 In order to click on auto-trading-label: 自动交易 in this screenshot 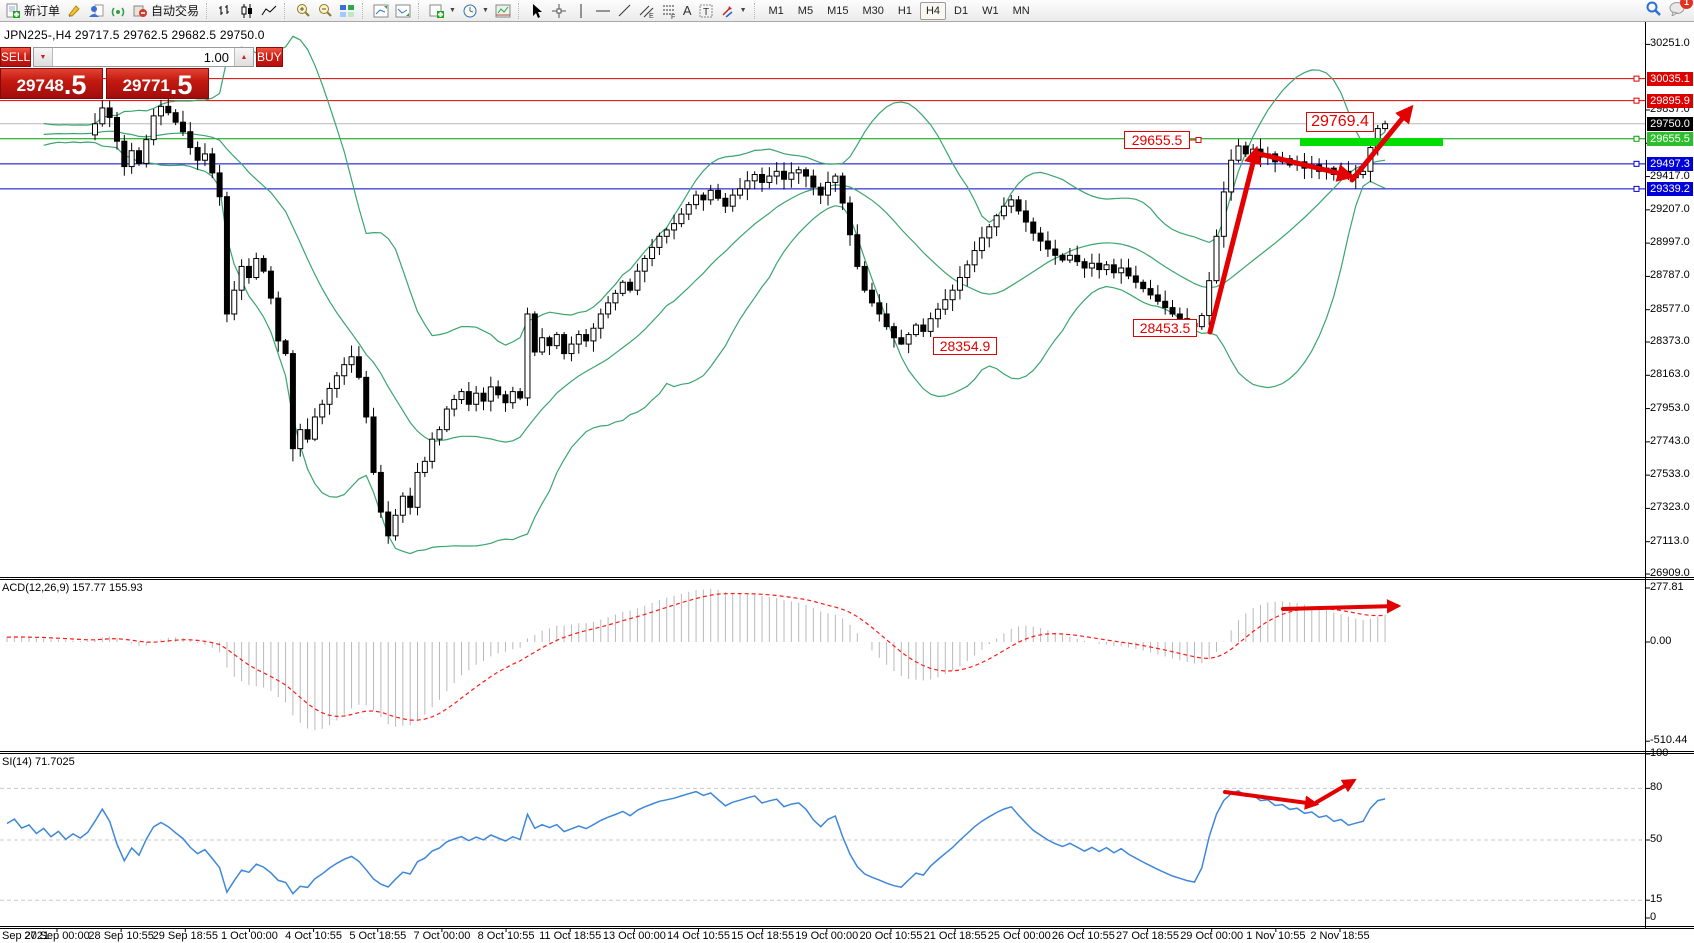, I will do `click(175, 11)`.